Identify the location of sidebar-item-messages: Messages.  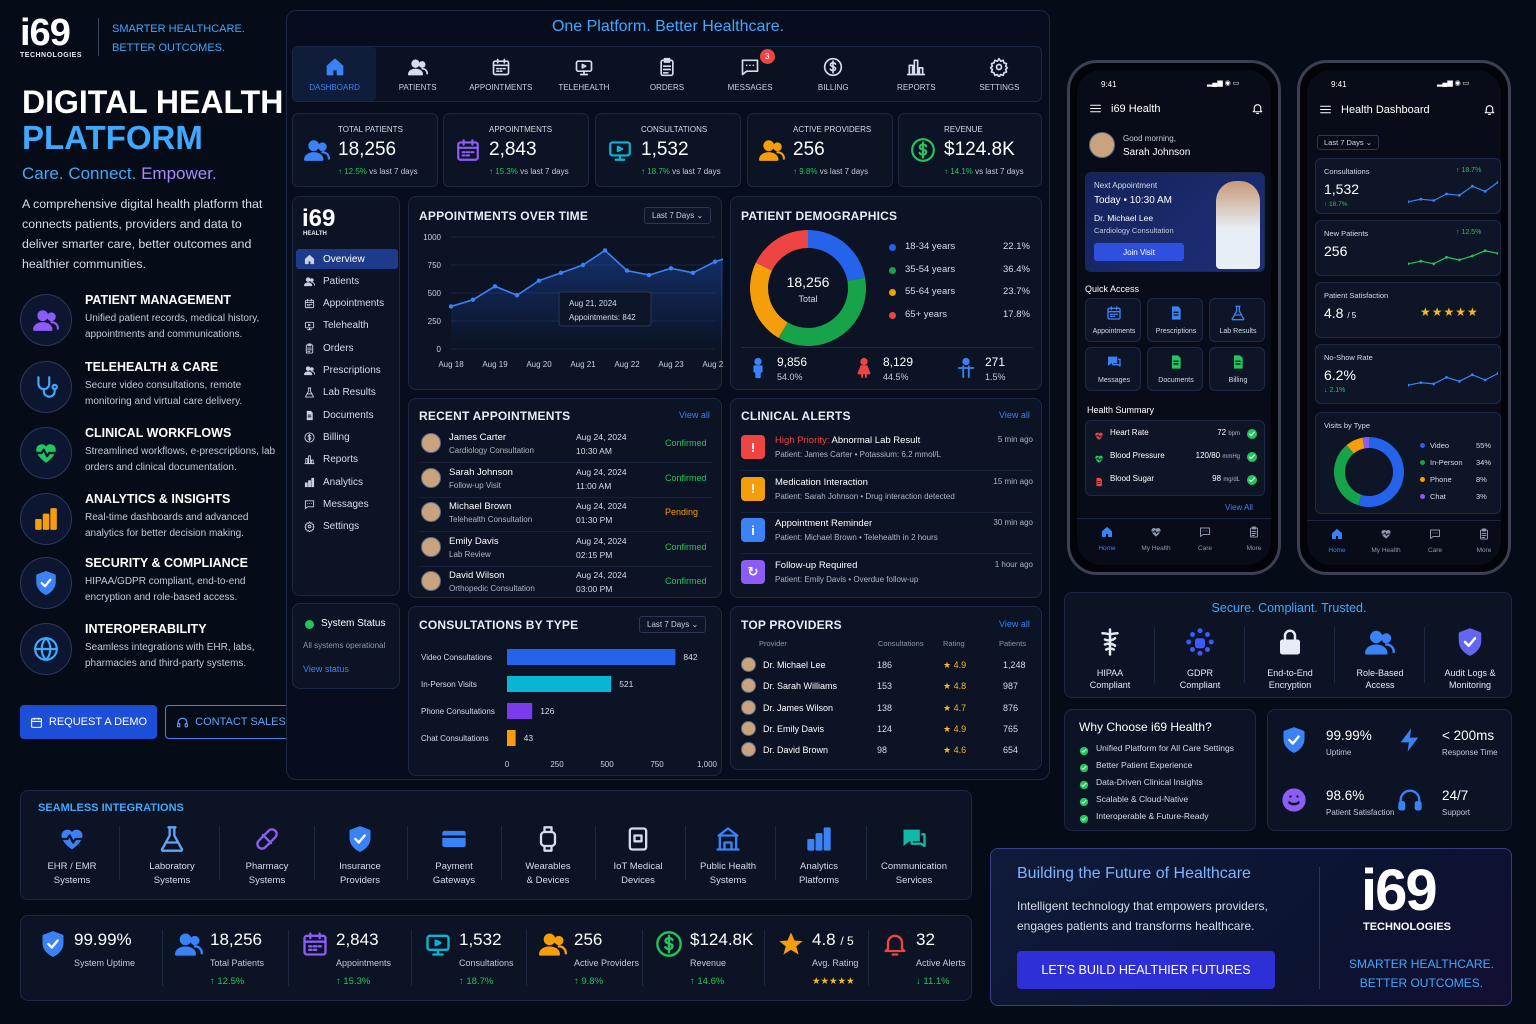
(347, 504).